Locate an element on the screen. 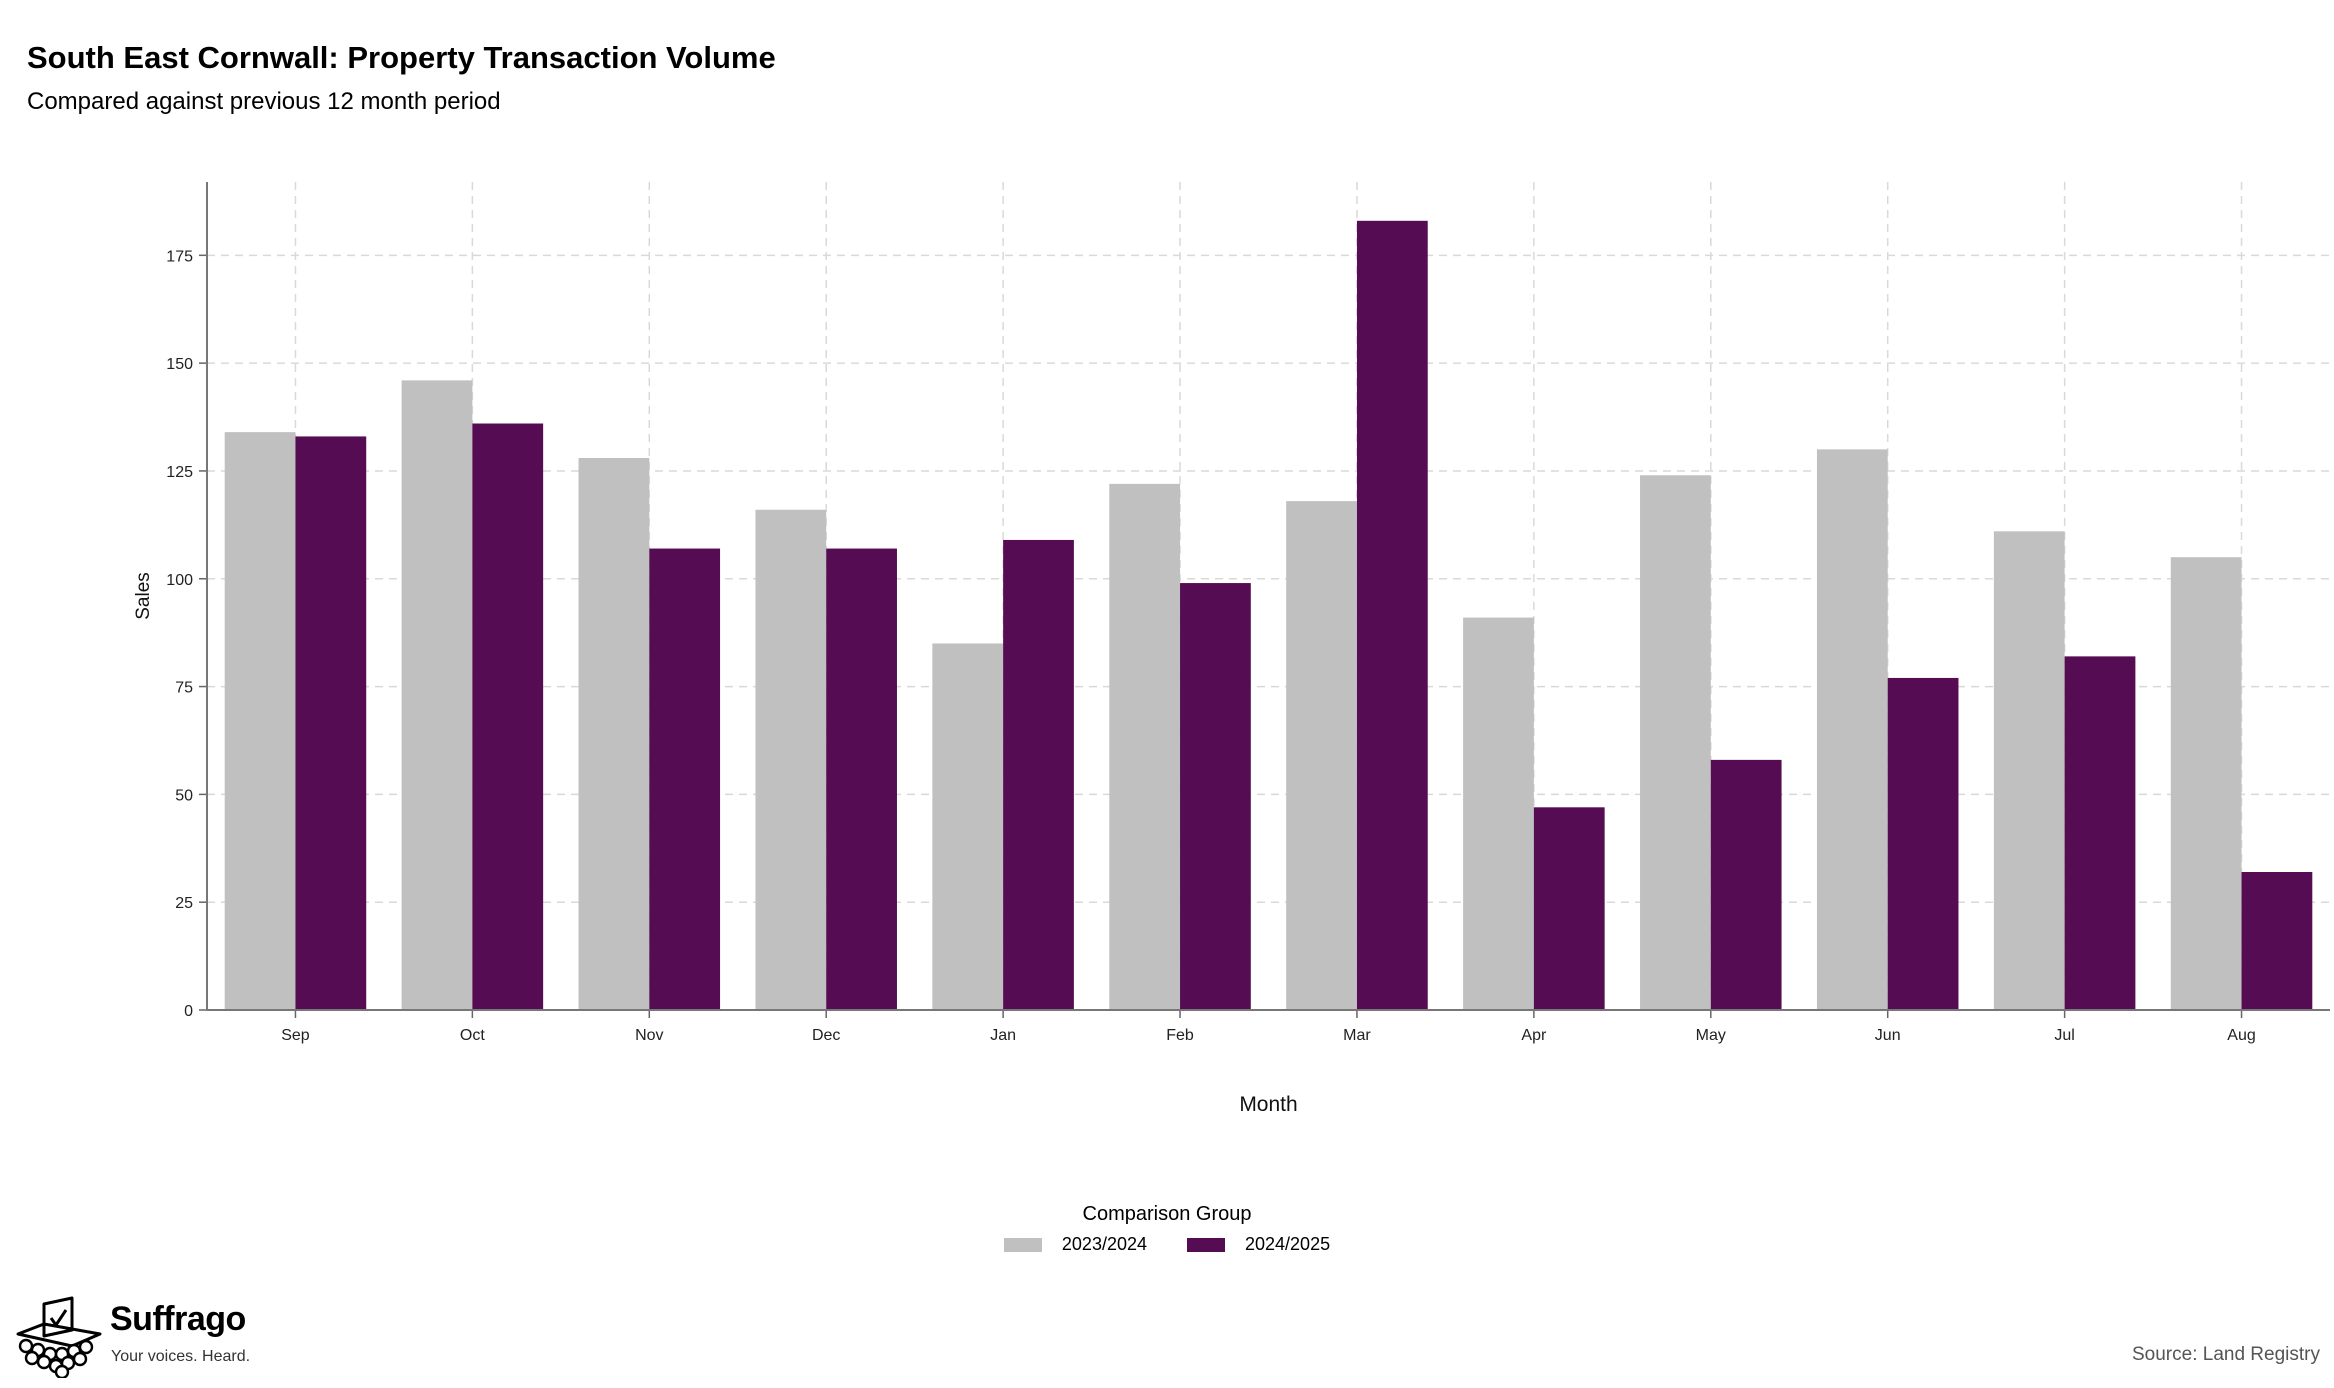 The width and height of the screenshot is (2334, 1388). x-tick-label: Mar is located at coordinates (1357, 1035).